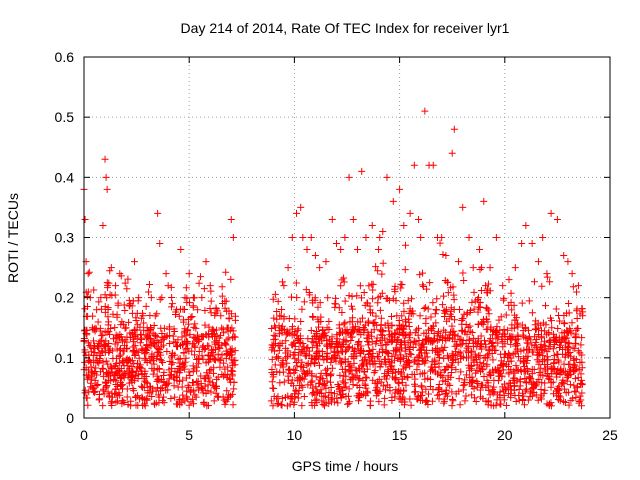  I want to click on y-tick-label: 0, so click(70, 418).